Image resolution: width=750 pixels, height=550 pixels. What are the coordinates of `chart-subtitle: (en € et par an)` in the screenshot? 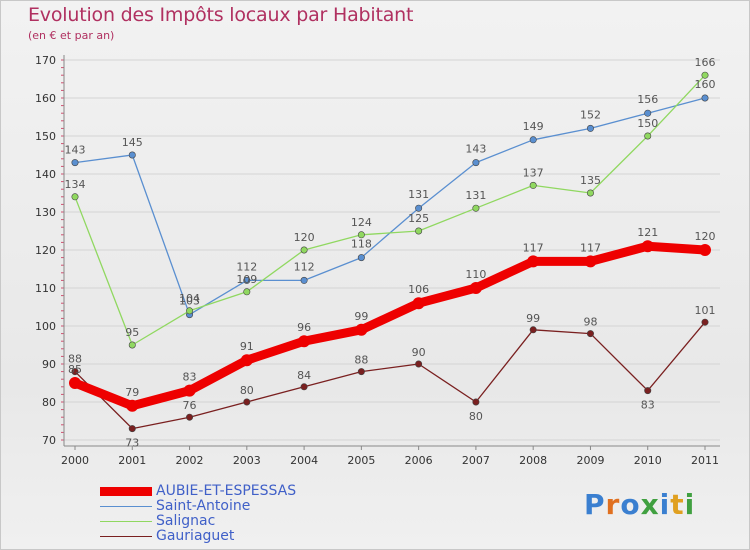 It's located at (71, 35).